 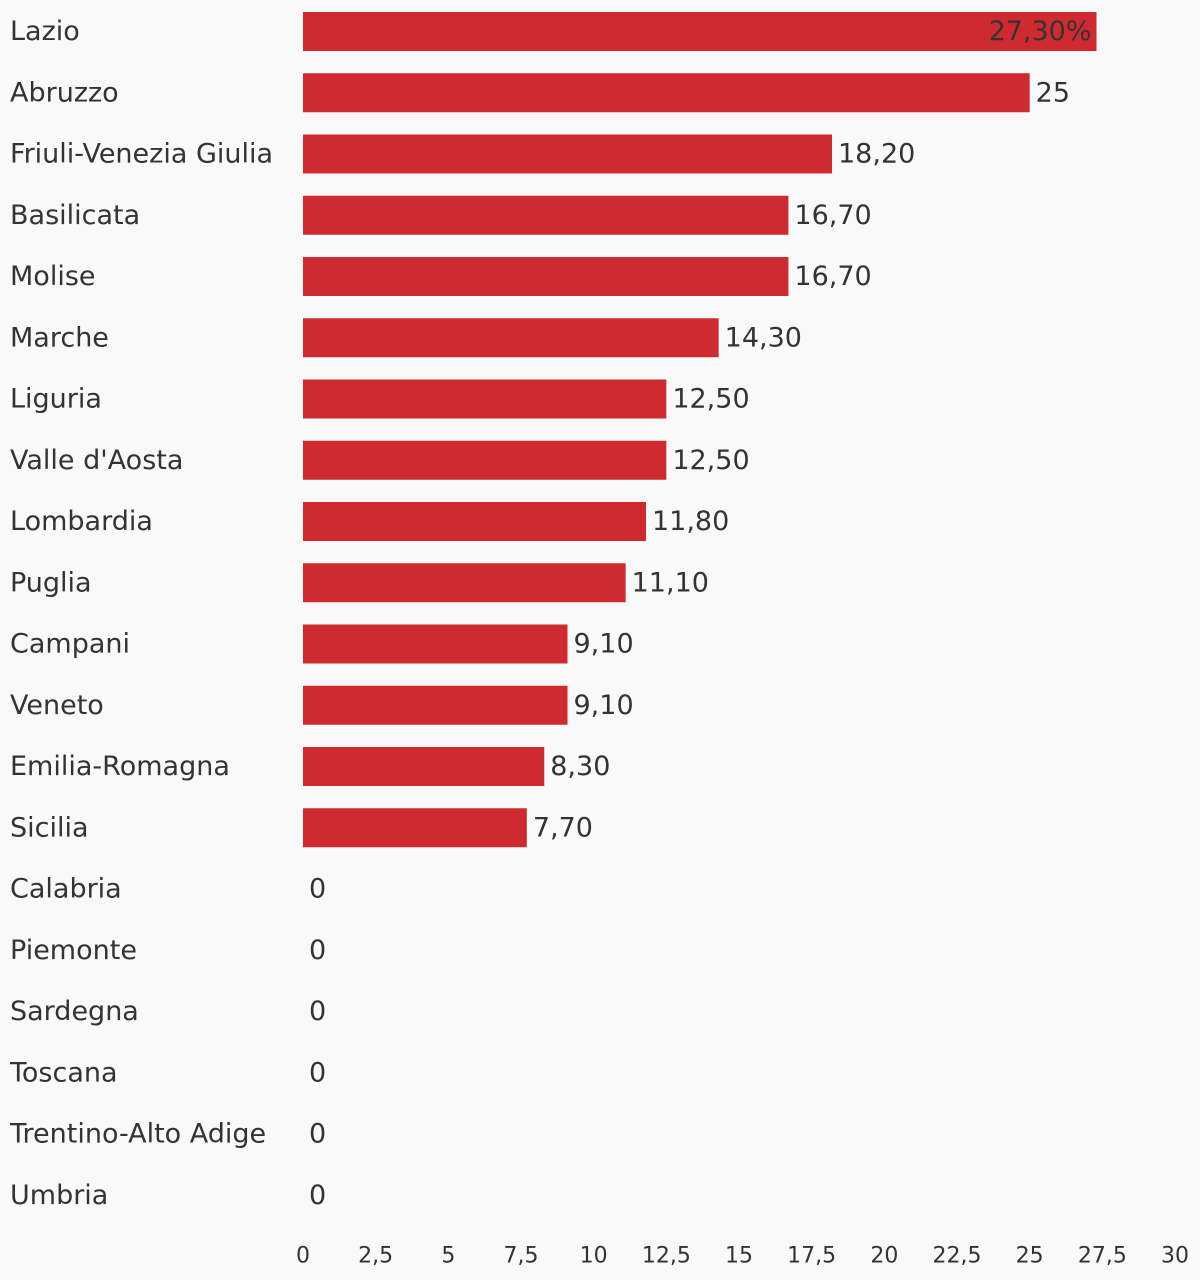 What do you see at coordinates (1030, 1256) in the screenshot?
I see `x-tick-label: 25` at bounding box center [1030, 1256].